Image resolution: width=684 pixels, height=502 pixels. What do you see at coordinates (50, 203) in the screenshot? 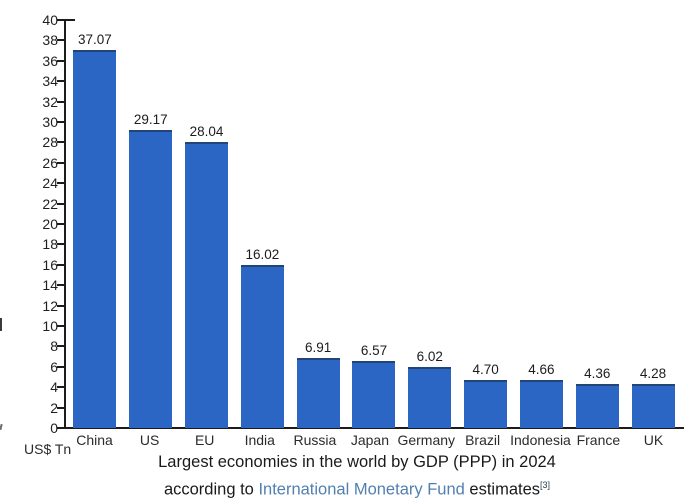
I see `y-tick-label: 22` at bounding box center [50, 203].